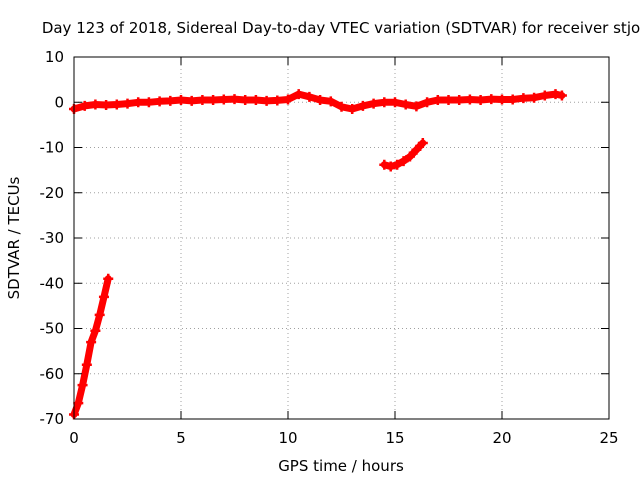 The image size is (640, 480). What do you see at coordinates (52, 283) in the screenshot?
I see `y-tick-label: -40` at bounding box center [52, 283].